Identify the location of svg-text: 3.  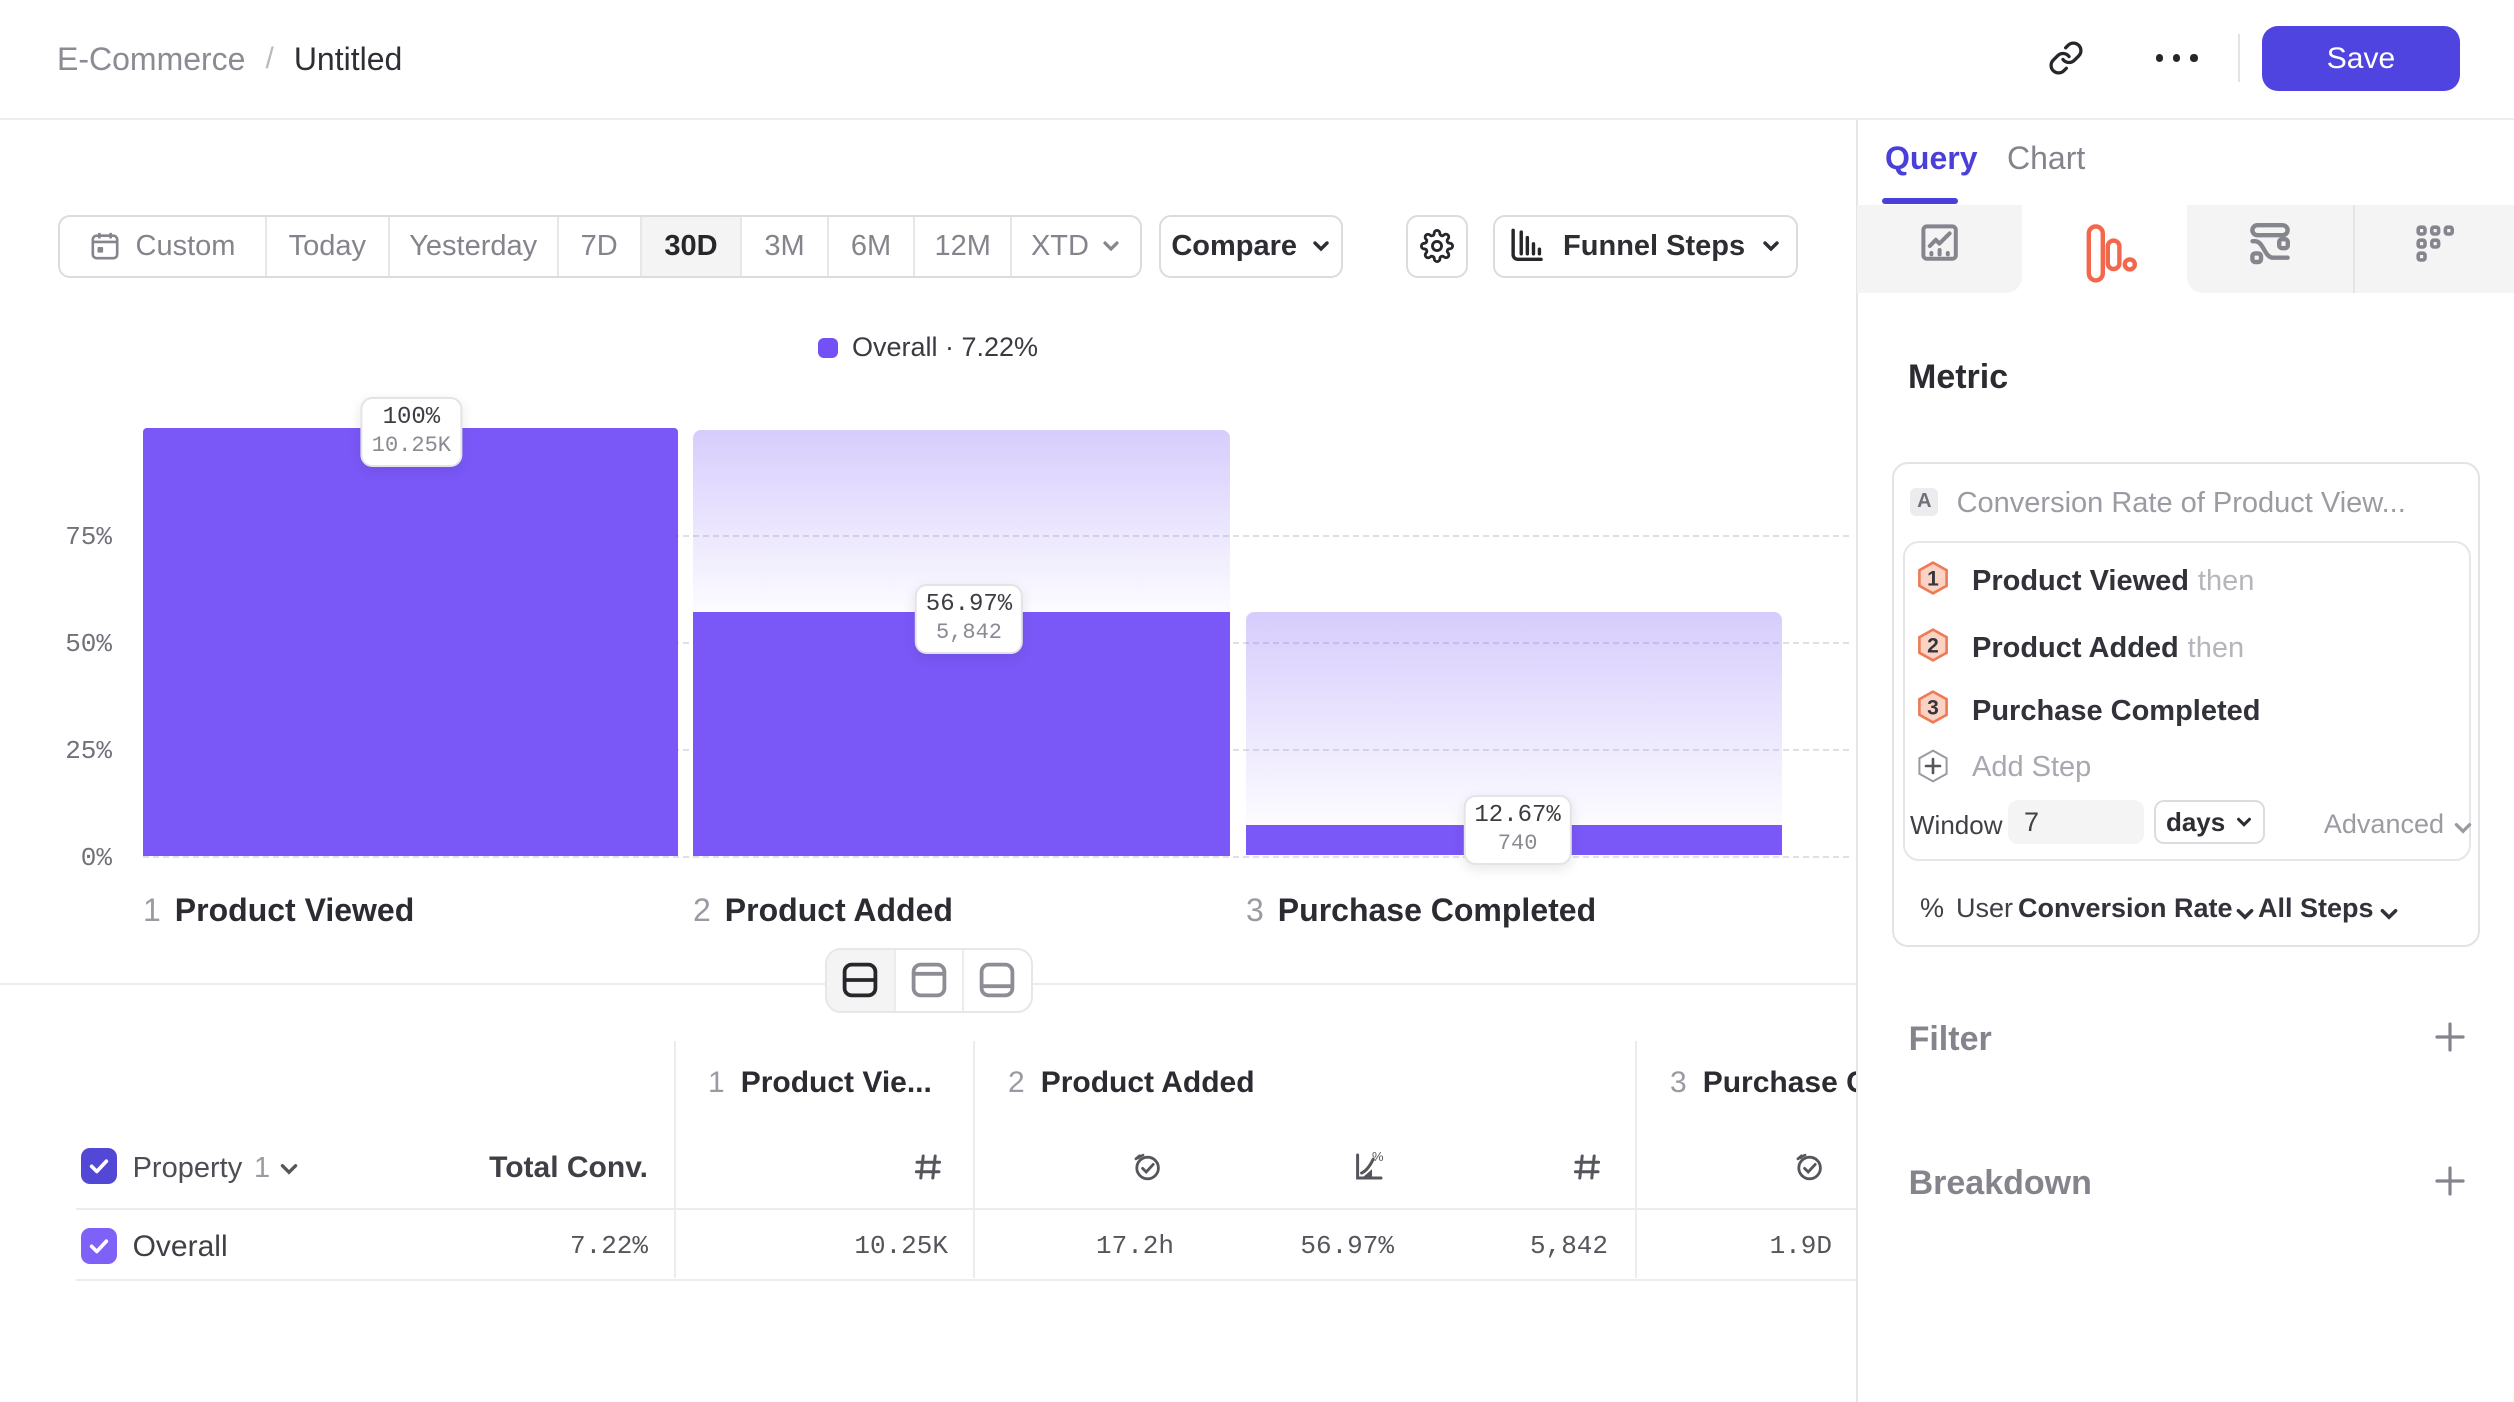
(1933, 708).